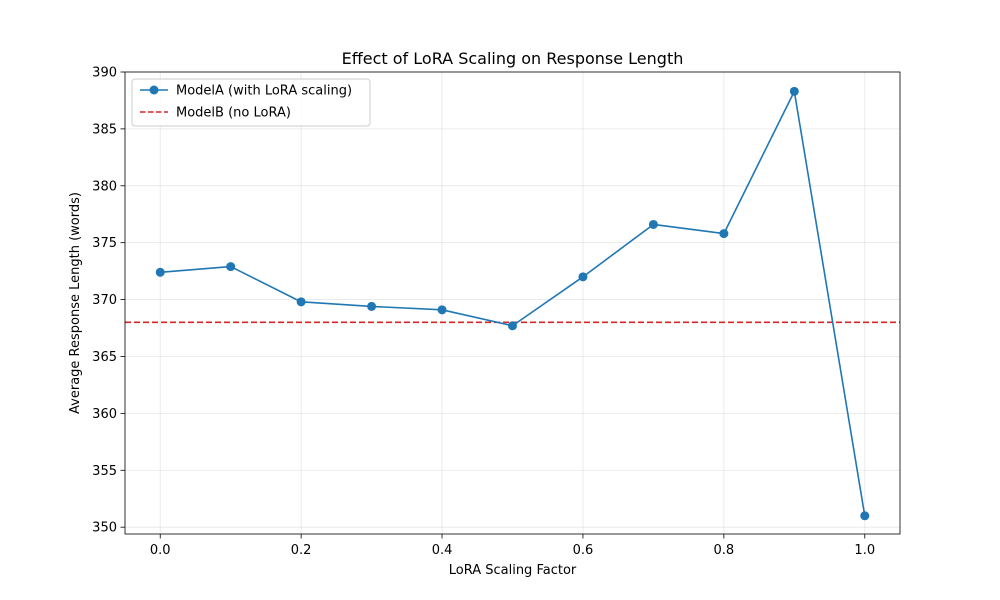 Image resolution: width=1000 pixels, height=600 pixels. Describe the element at coordinates (583, 550) in the screenshot. I see `x-tick-label: 0.6` at that location.